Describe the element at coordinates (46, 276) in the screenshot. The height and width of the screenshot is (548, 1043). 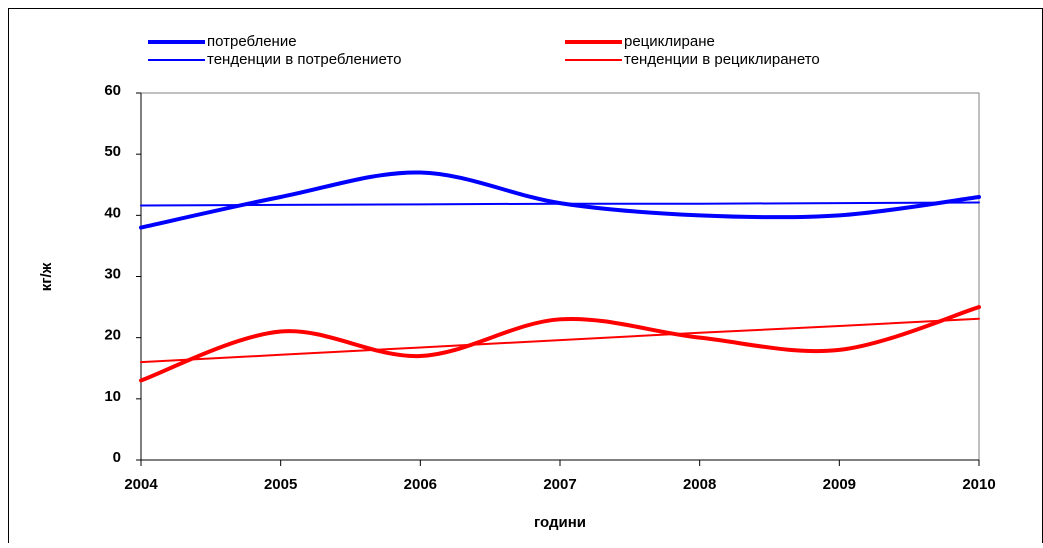
I see `y-axis-label: кг/ж` at that location.